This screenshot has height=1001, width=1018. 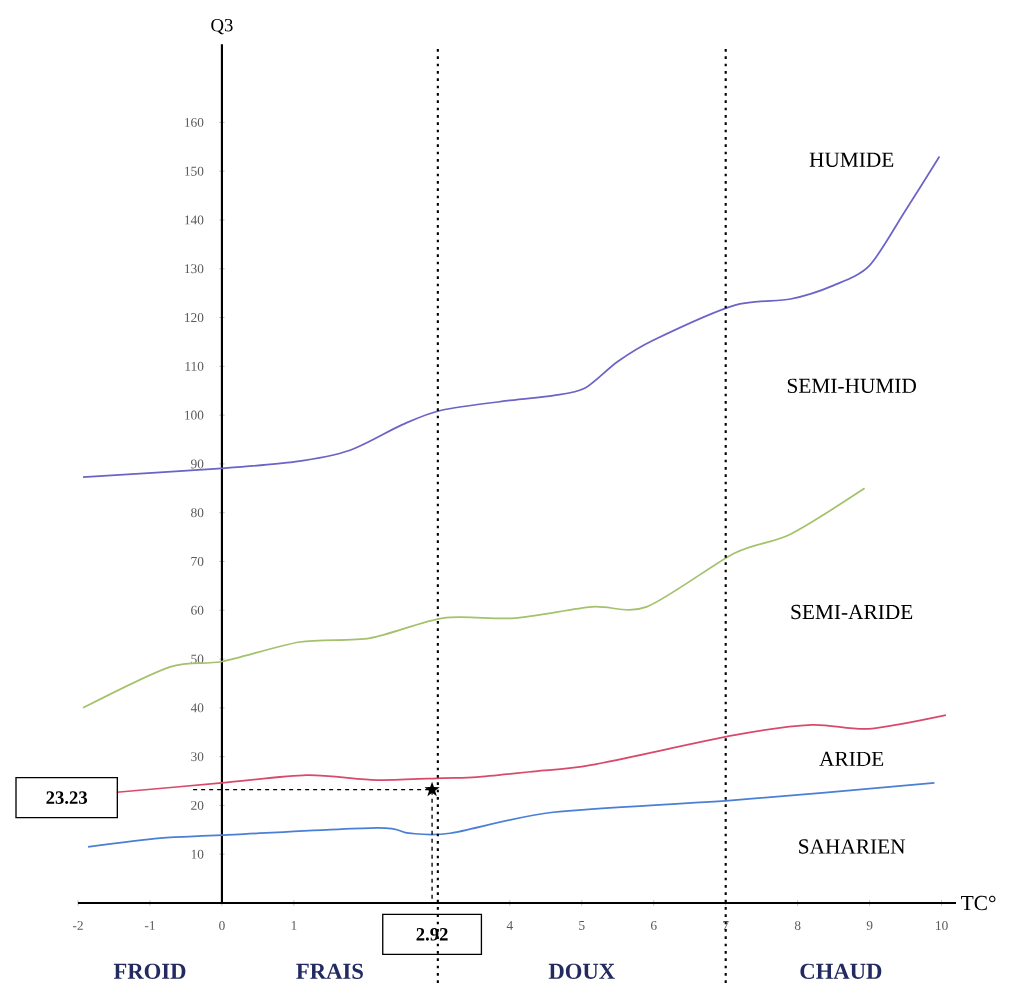 I want to click on text: DOUX, so click(x=581, y=971).